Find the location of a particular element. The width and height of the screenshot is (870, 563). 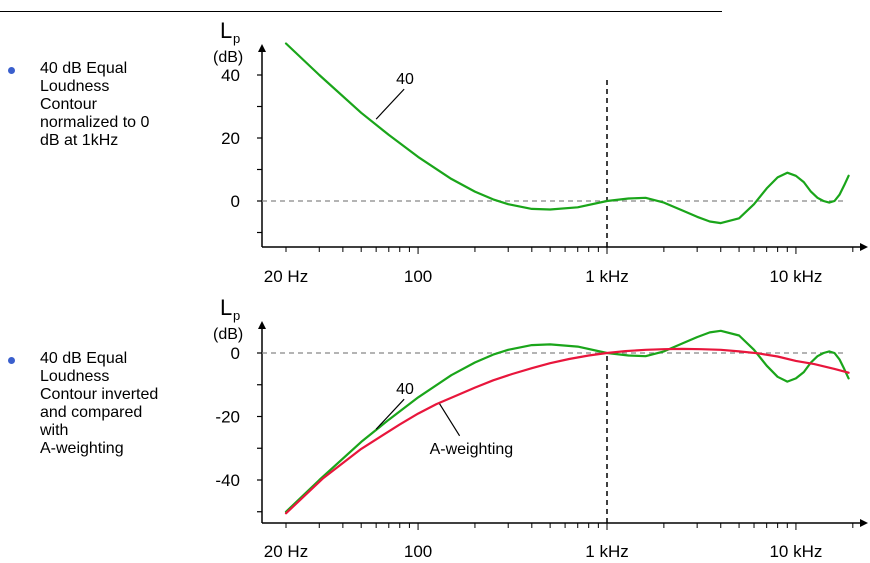

y-tick-label: 20 is located at coordinates (230, 138).